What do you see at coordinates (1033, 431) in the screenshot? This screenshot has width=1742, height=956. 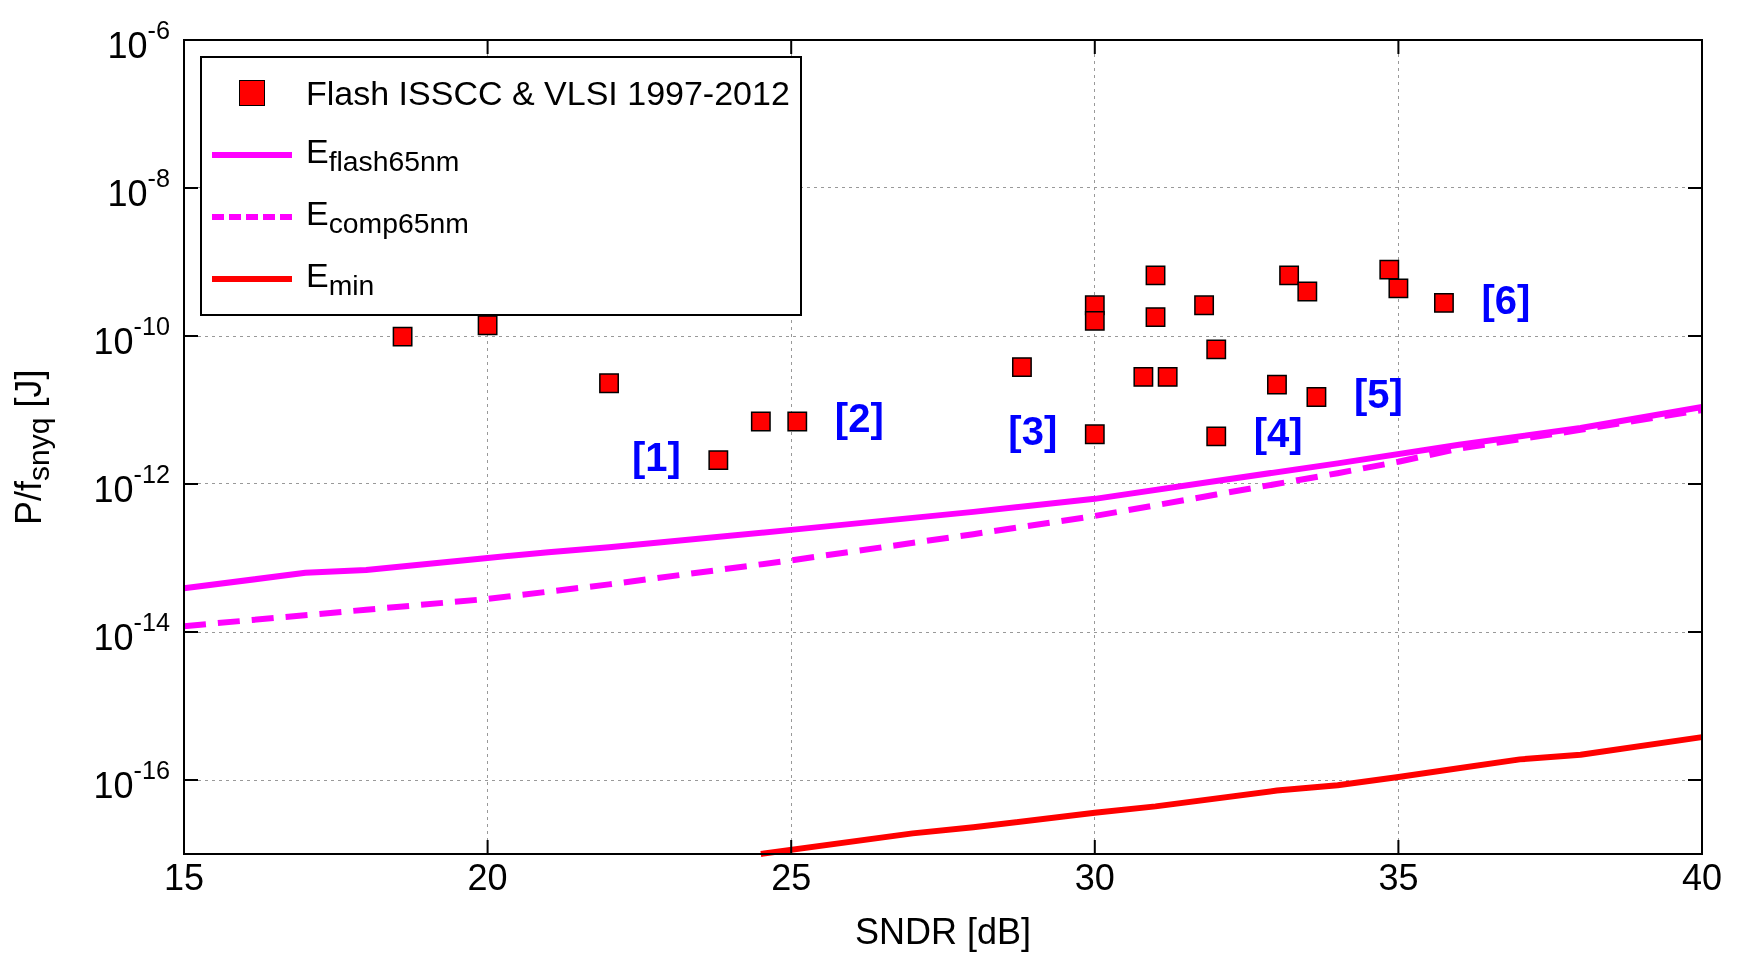 I see `annotation: [3]` at bounding box center [1033, 431].